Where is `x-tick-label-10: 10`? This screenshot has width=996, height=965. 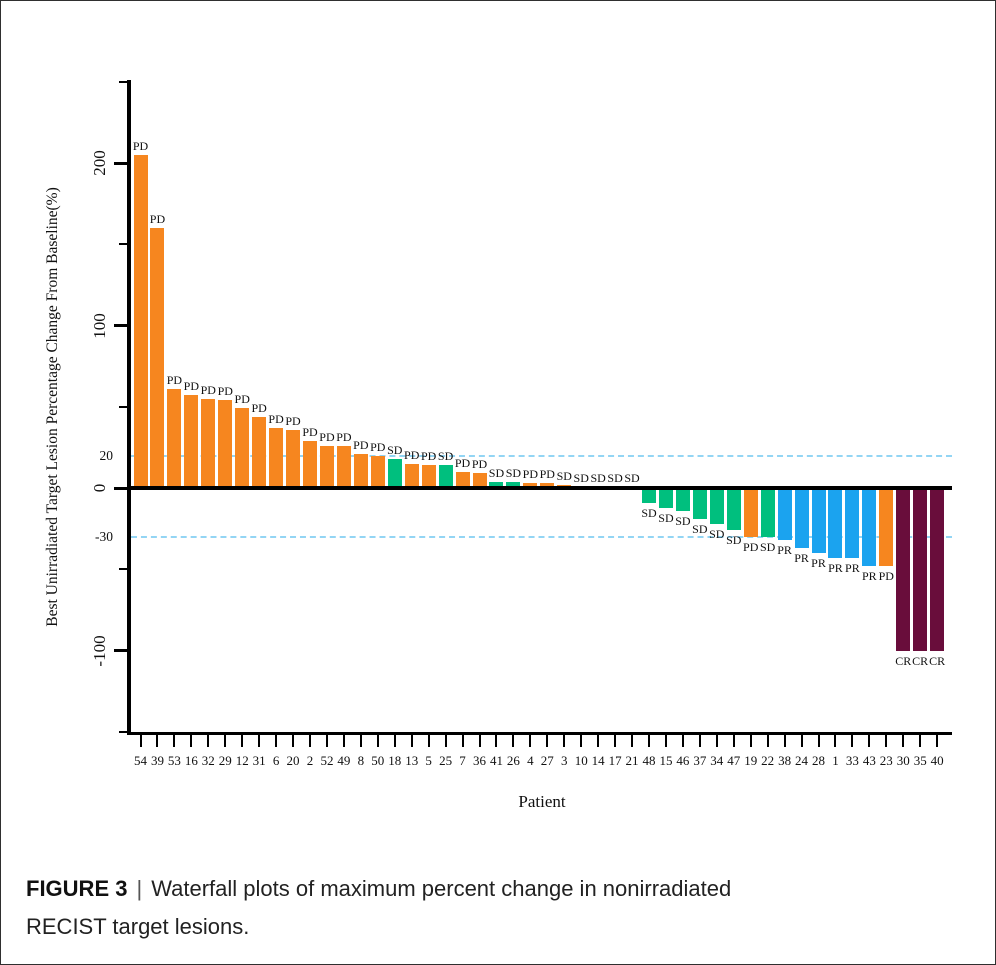 x-tick-label-10: 10 is located at coordinates (581, 760).